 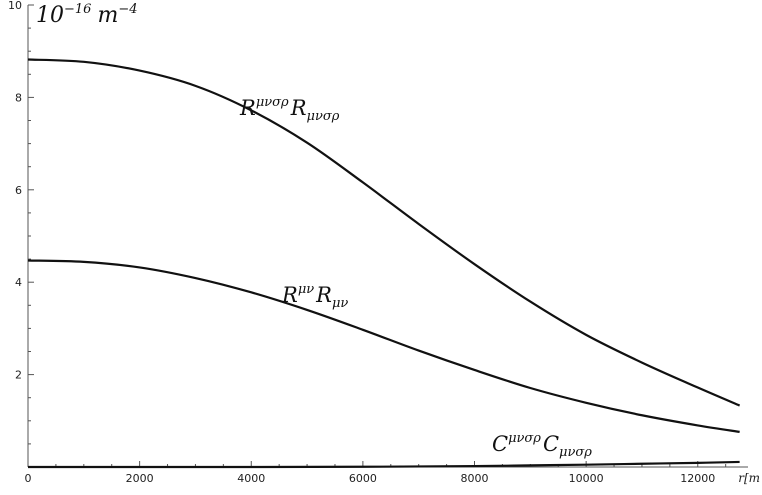 I want to click on series-label-ricci: RμνRμν, so click(x=314, y=296).